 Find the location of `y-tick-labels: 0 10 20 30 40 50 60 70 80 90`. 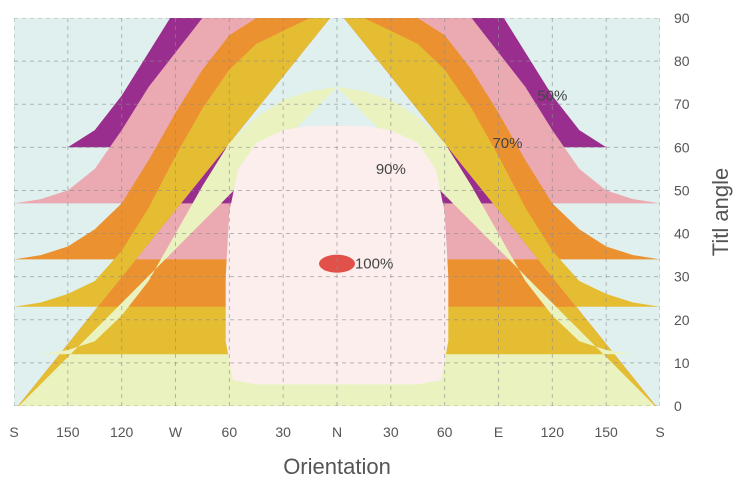

y-tick-labels: 0 10 20 30 40 50 60 70 80 90 is located at coordinates (682, 212).